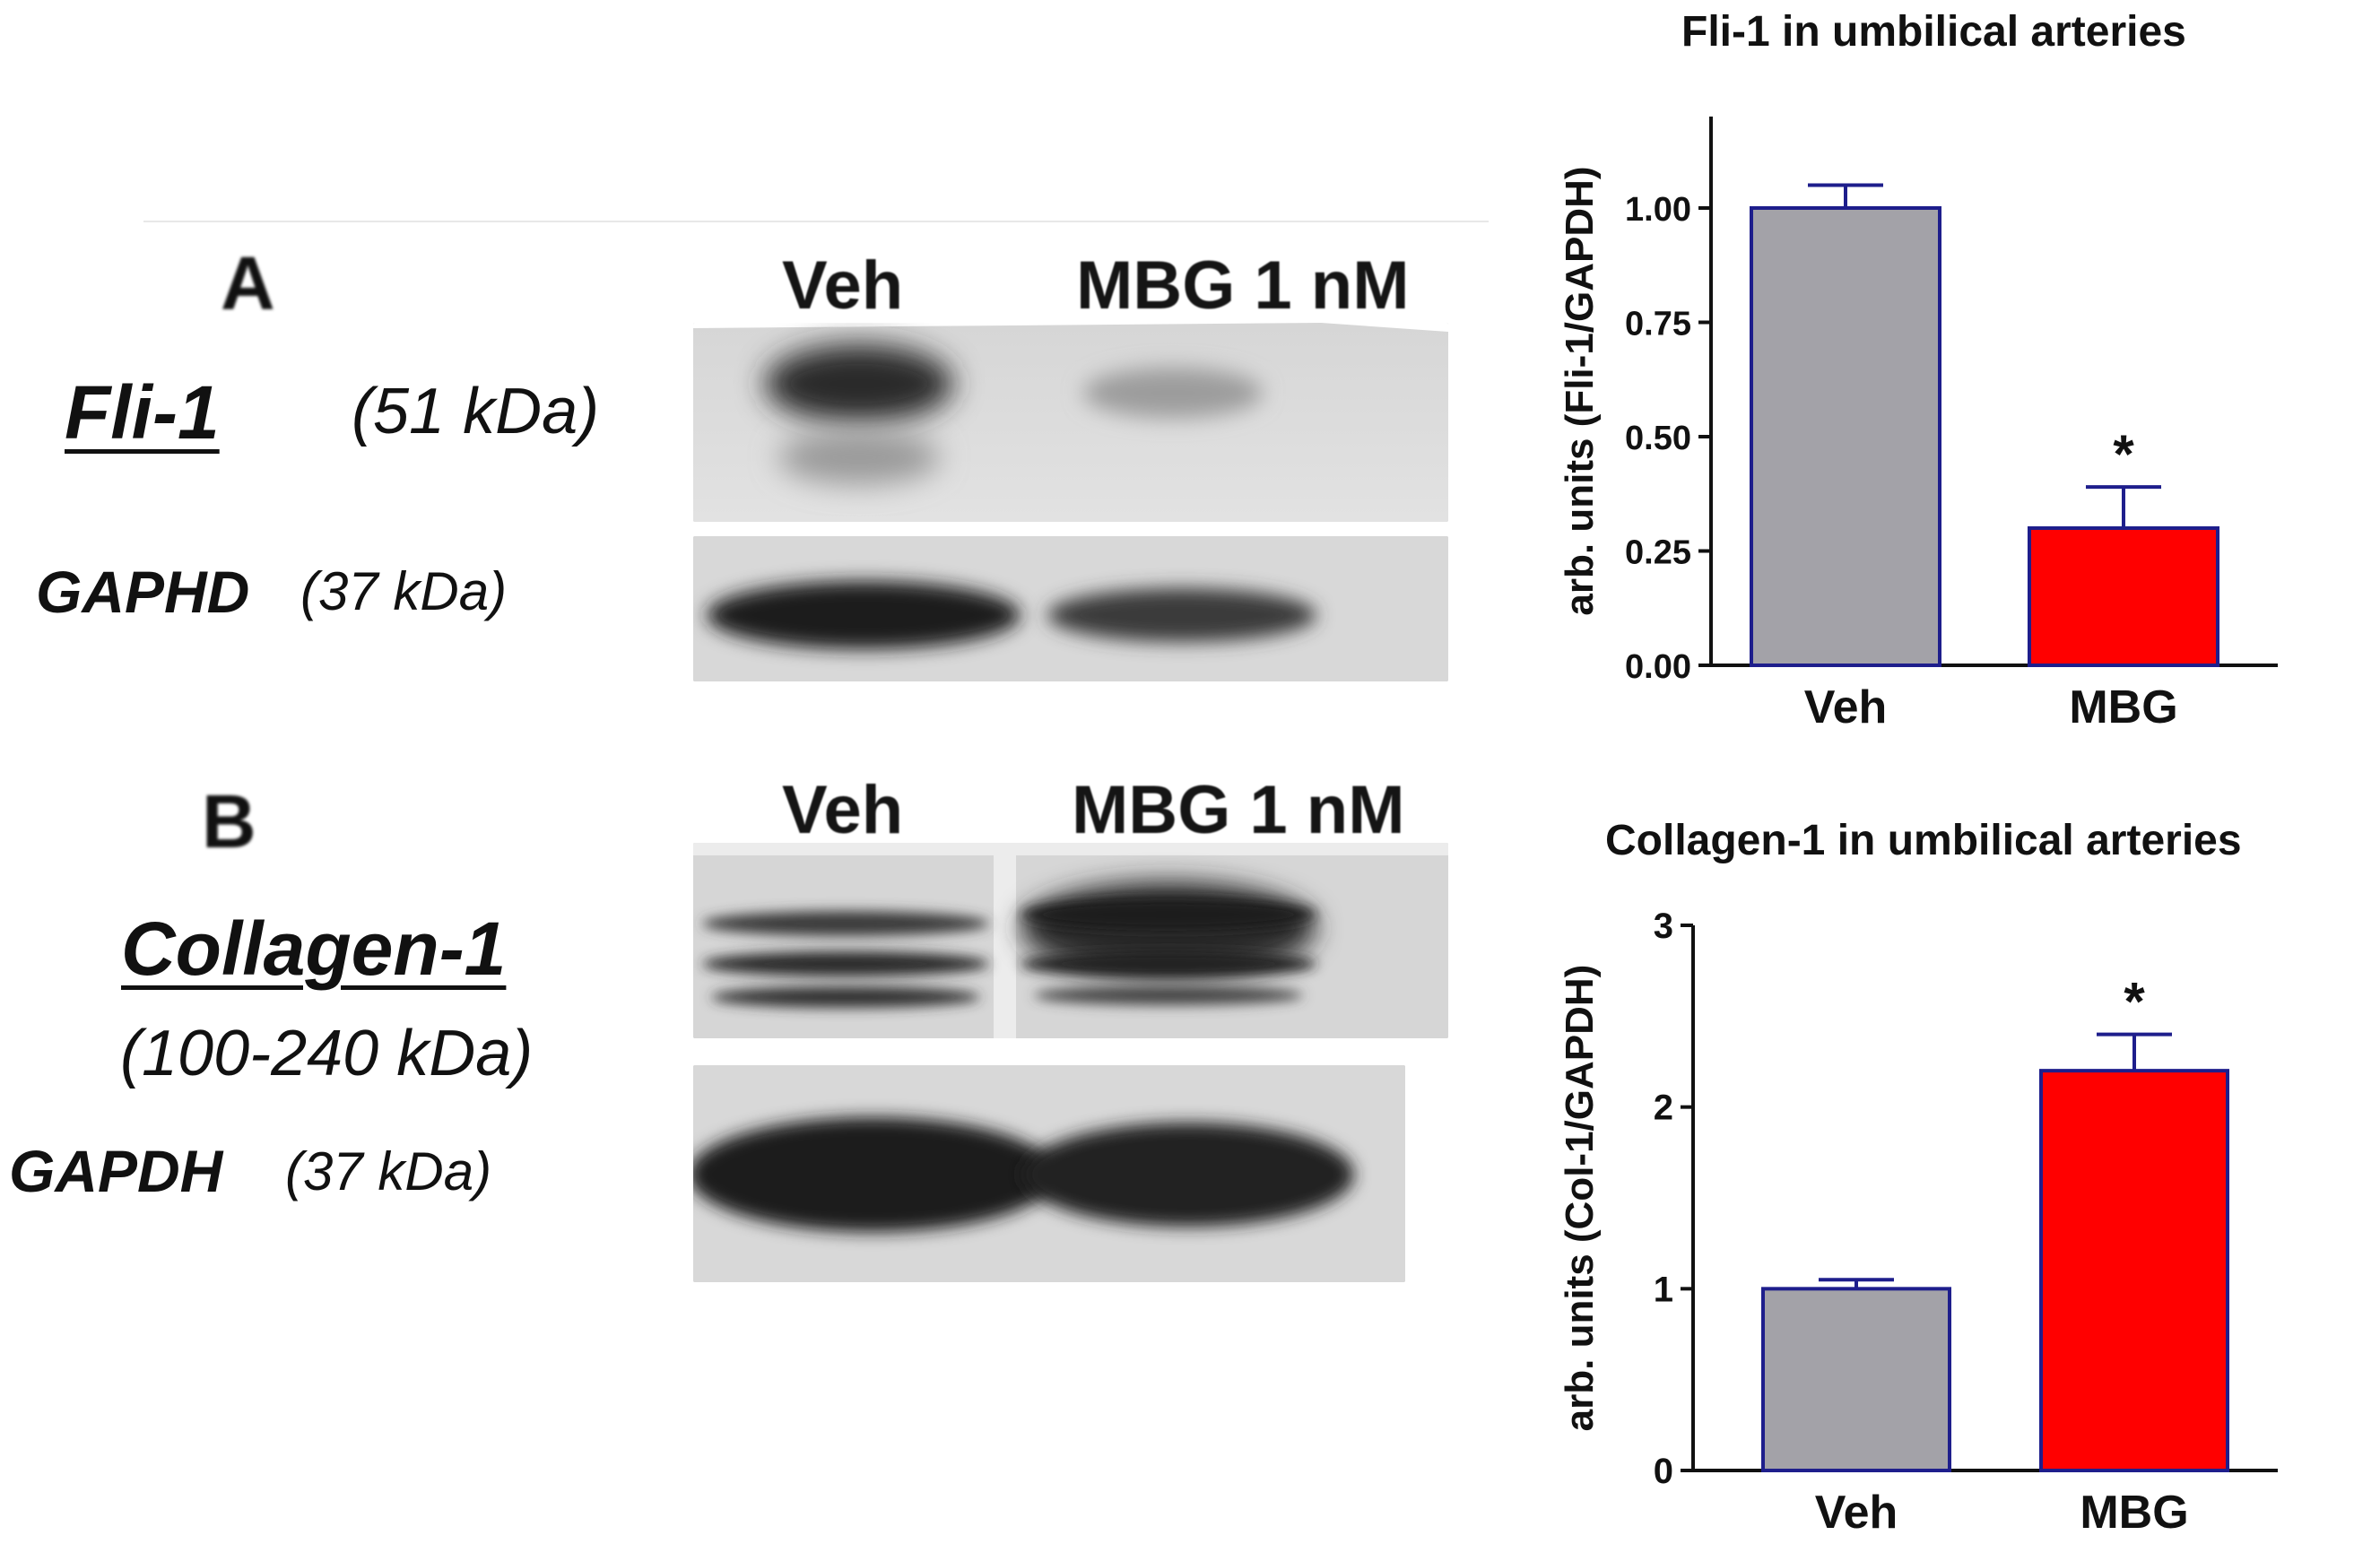  I want to click on panel-a-gapdh-blot, so click(1071, 608).